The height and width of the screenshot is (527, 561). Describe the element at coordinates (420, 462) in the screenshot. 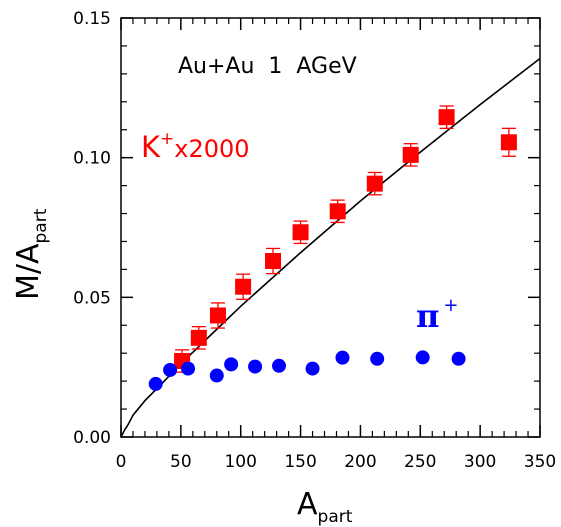

I see `x-tick-label: 250` at that location.